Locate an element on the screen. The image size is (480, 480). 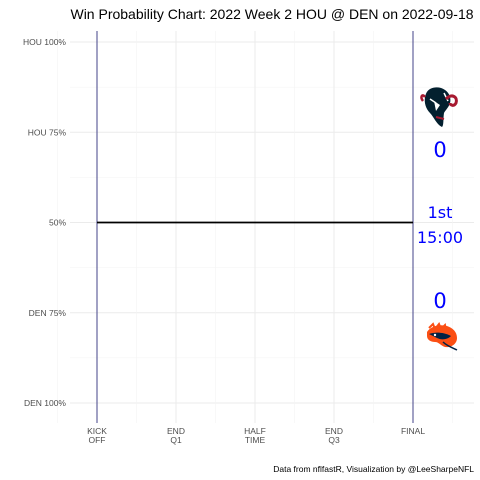
y-tick-label: DEN 75% is located at coordinates (48, 313).